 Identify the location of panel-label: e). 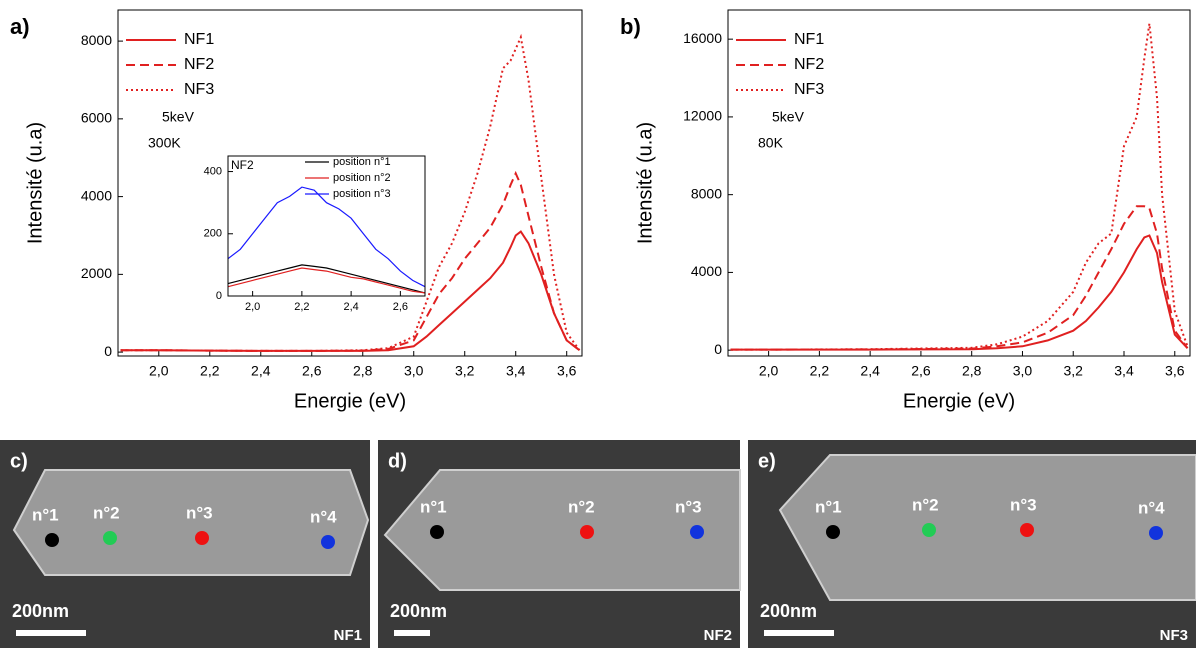
(767, 461).